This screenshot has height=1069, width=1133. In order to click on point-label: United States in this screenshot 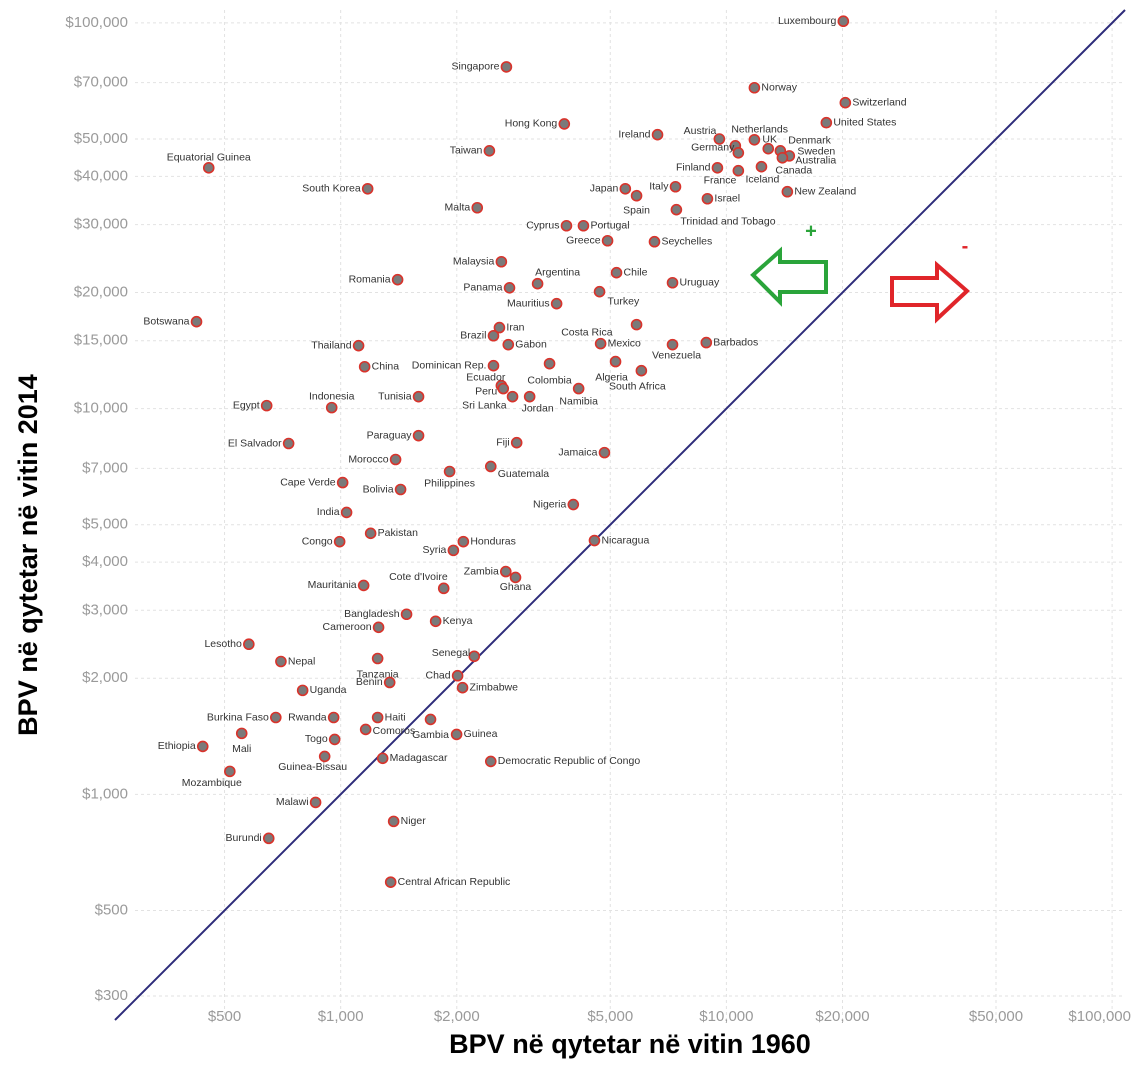, I will do `click(864, 123)`.